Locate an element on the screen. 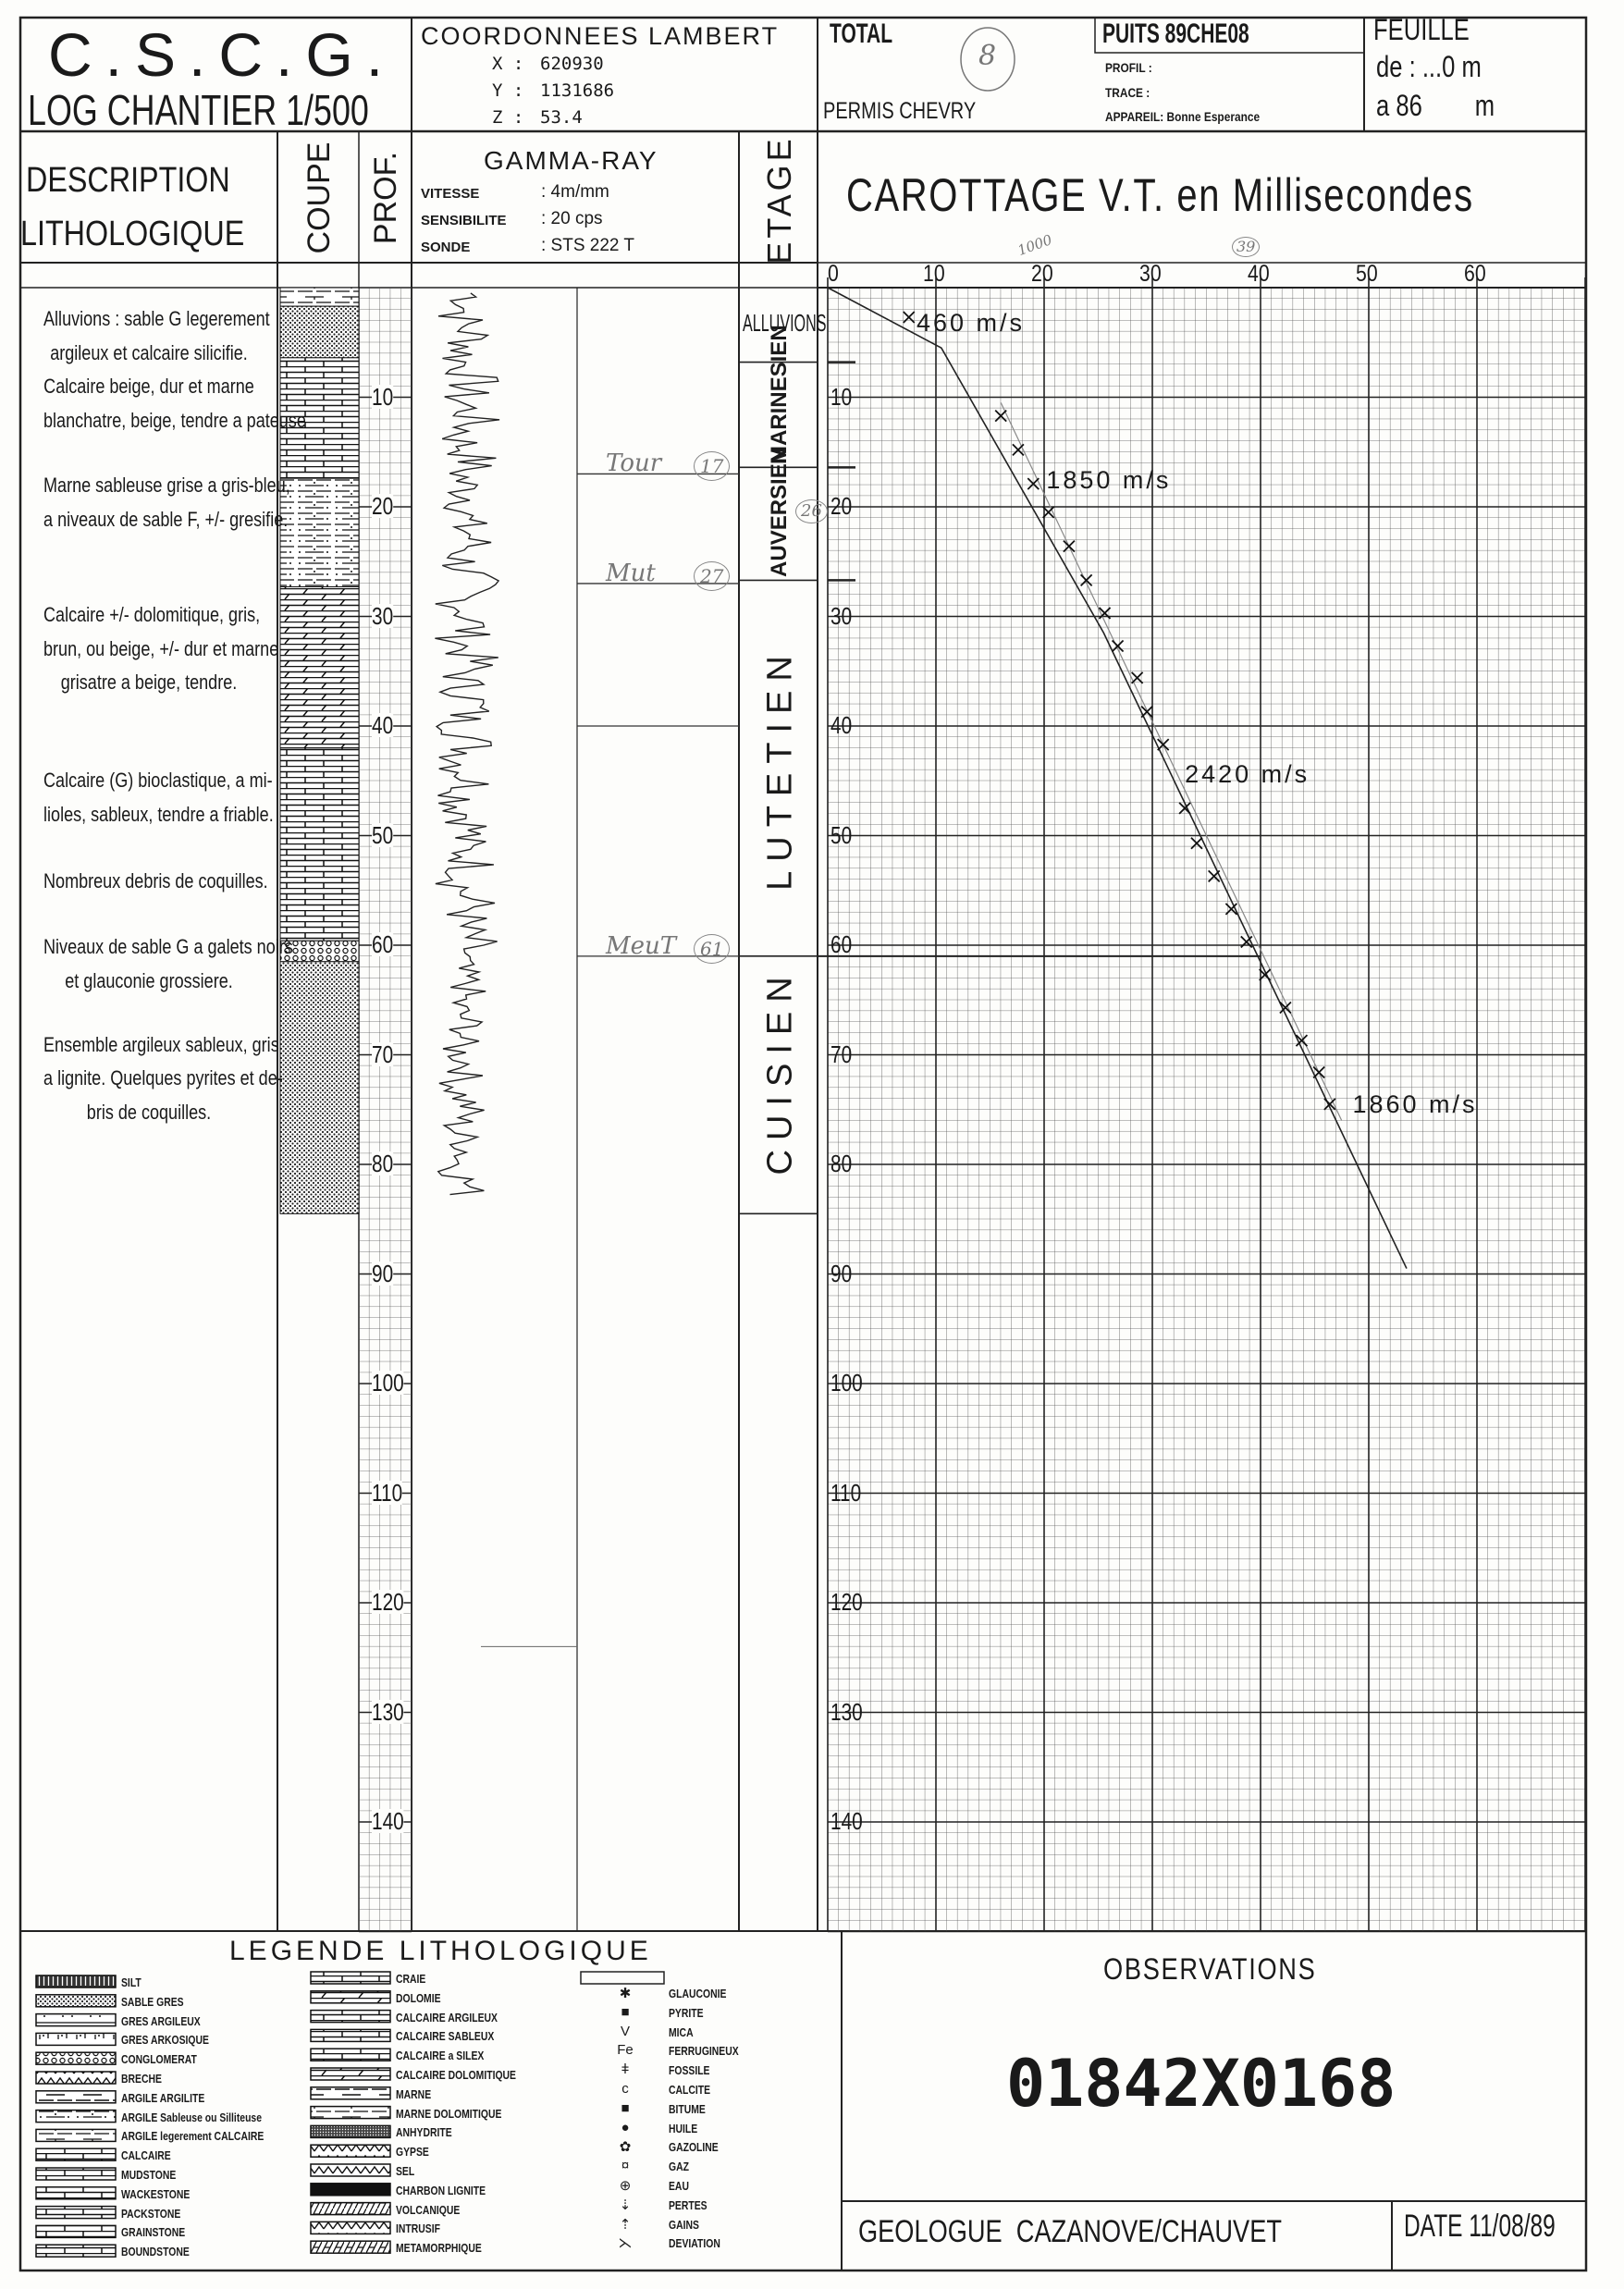 The height and width of the screenshot is (2289, 1624). legend-label: MUDSTONE is located at coordinates (149, 2175).